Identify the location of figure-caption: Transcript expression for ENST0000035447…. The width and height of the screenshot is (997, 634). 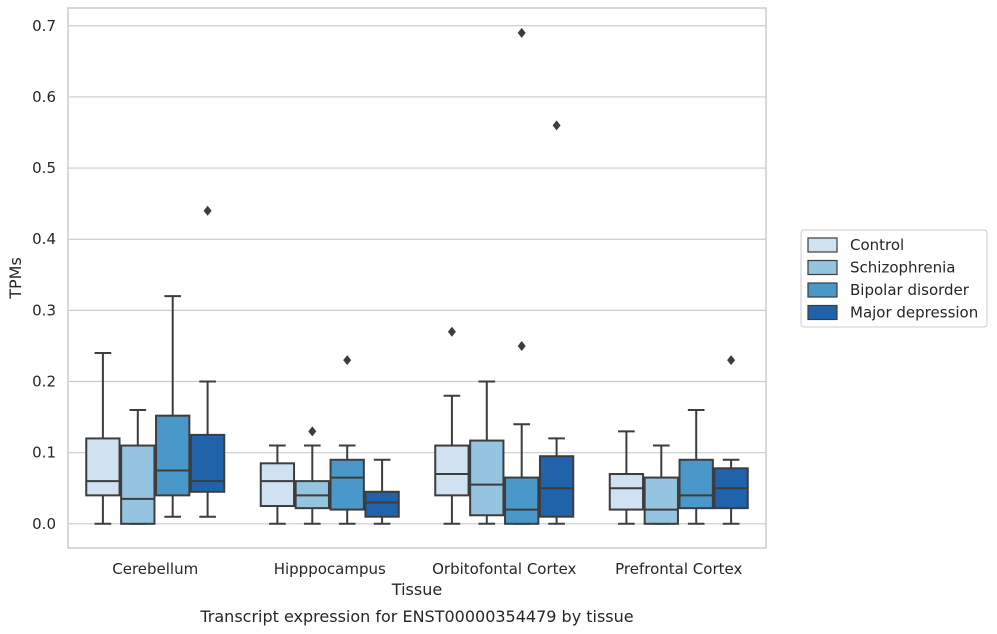
(416, 616).